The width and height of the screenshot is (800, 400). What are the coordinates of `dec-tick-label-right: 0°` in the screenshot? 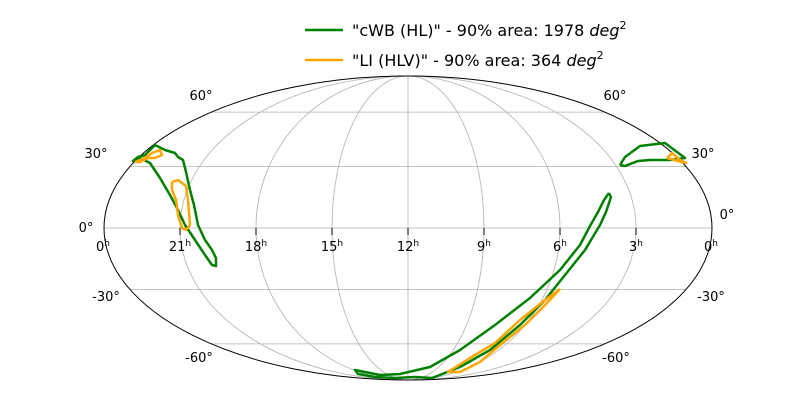 It's located at (727, 215).